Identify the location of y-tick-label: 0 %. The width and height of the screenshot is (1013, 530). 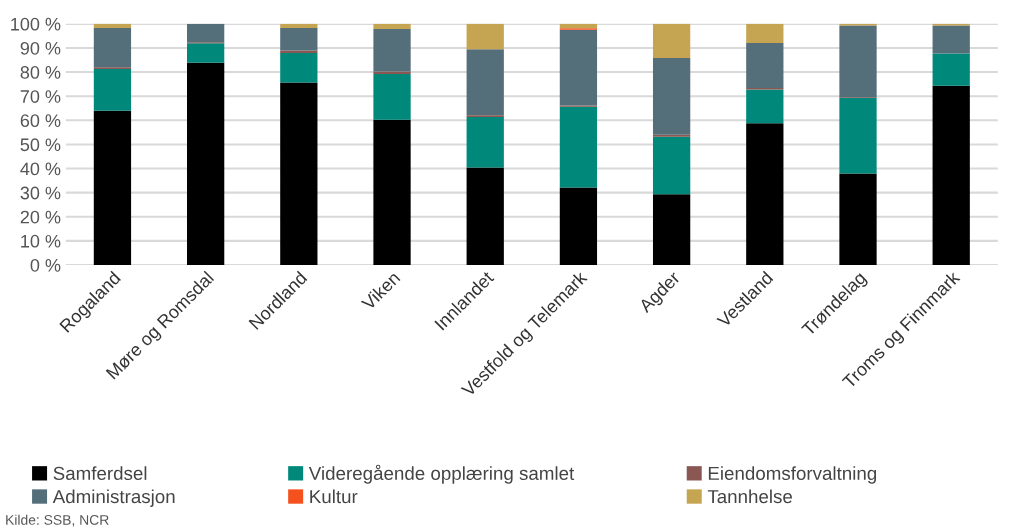
(45, 265).